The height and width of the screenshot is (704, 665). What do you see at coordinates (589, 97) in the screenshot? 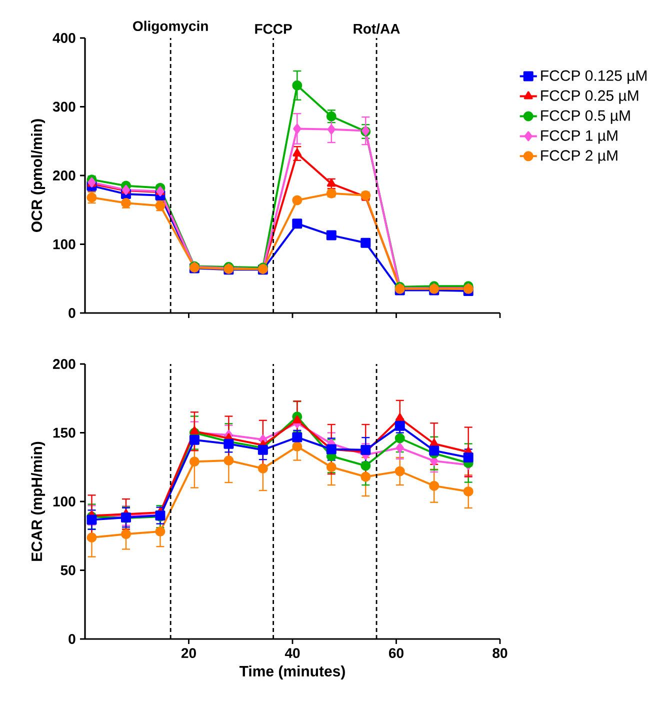
I see `legend-label: FCCP 0.25 µM` at bounding box center [589, 97].